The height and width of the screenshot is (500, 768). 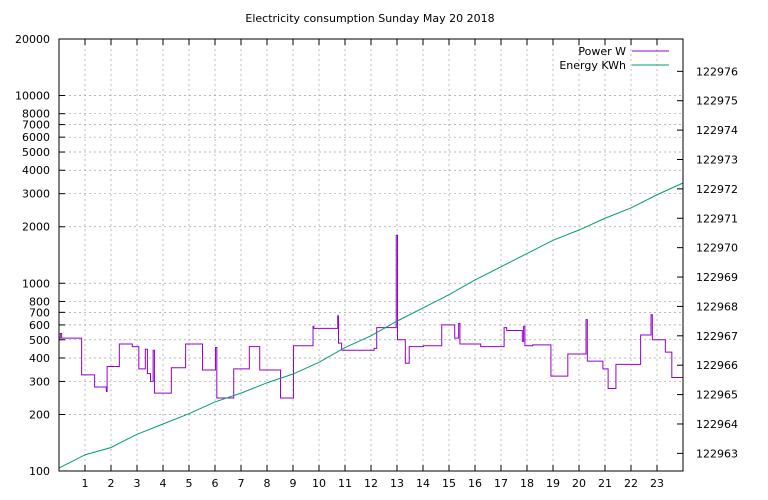 What do you see at coordinates (717, 424) in the screenshot?
I see `y2-tick-label: 122964` at bounding box center [717, 424].